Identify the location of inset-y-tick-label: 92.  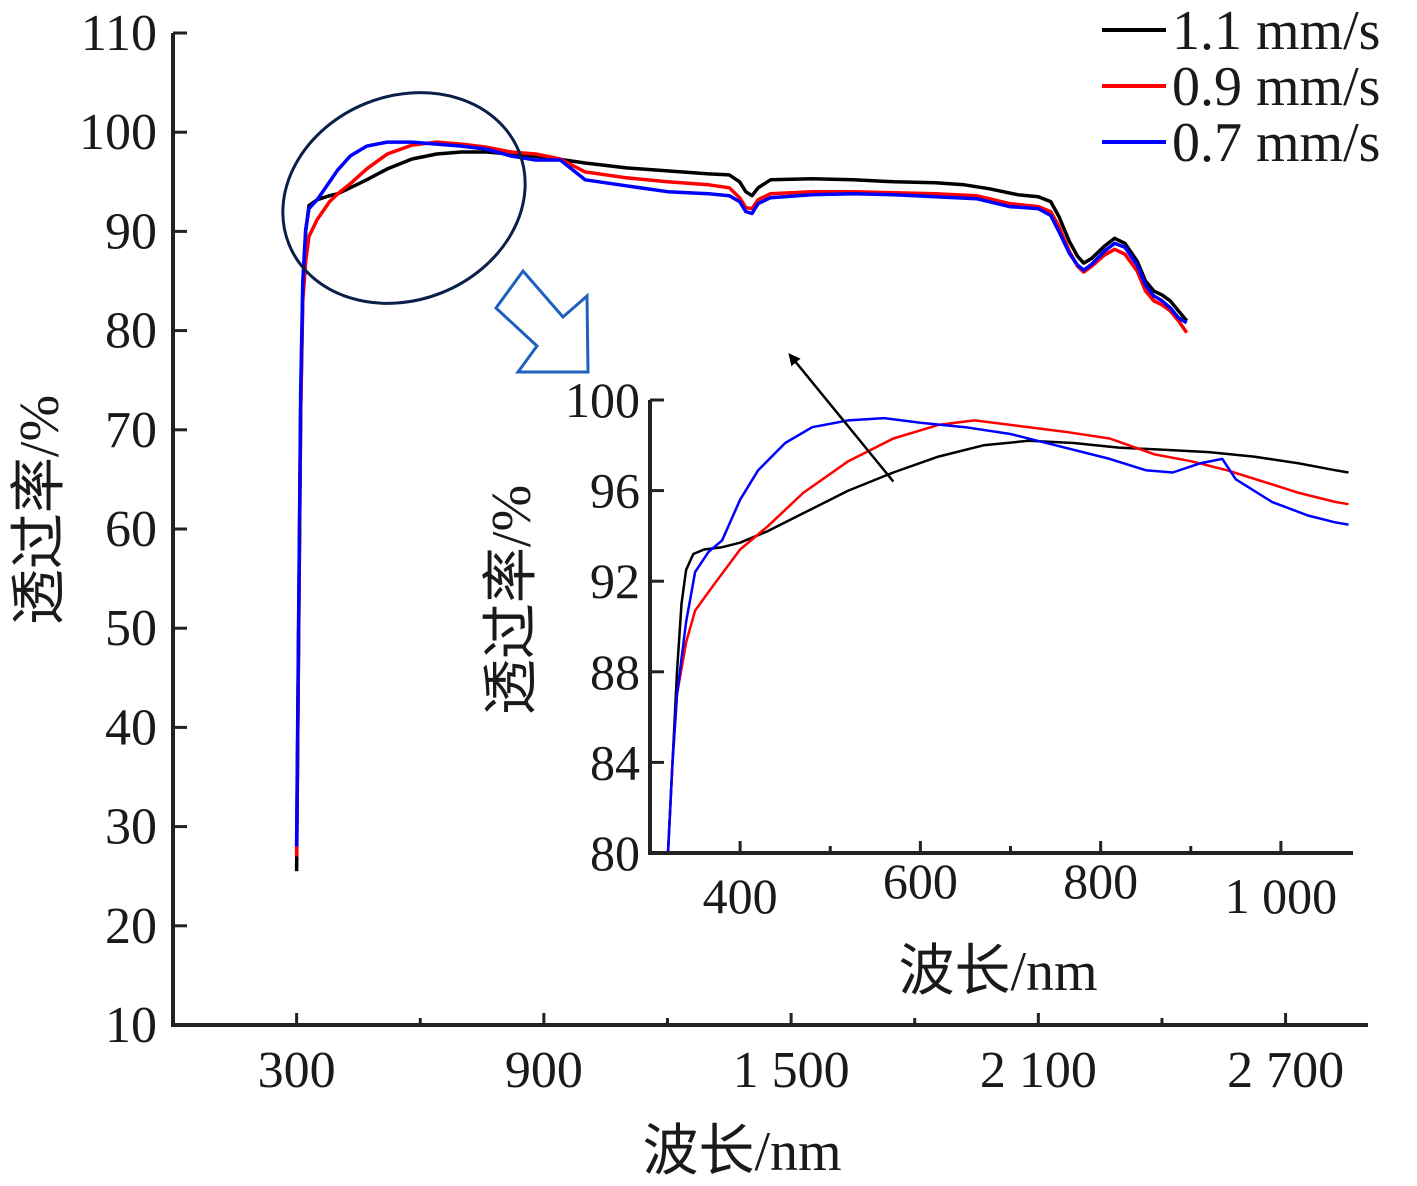
(615, 581).